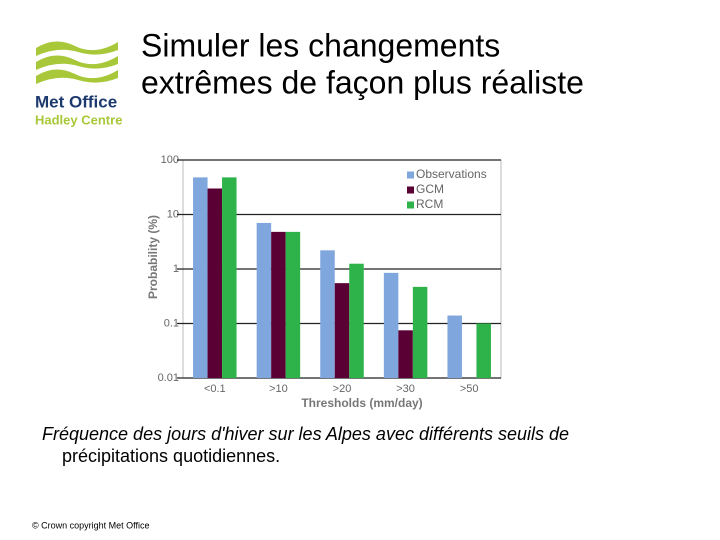 This screenshot has height=540, width=720. Describe the element at coordinates (278, 389) in the screenshot. I see `x-tick-label: >10` at that location.